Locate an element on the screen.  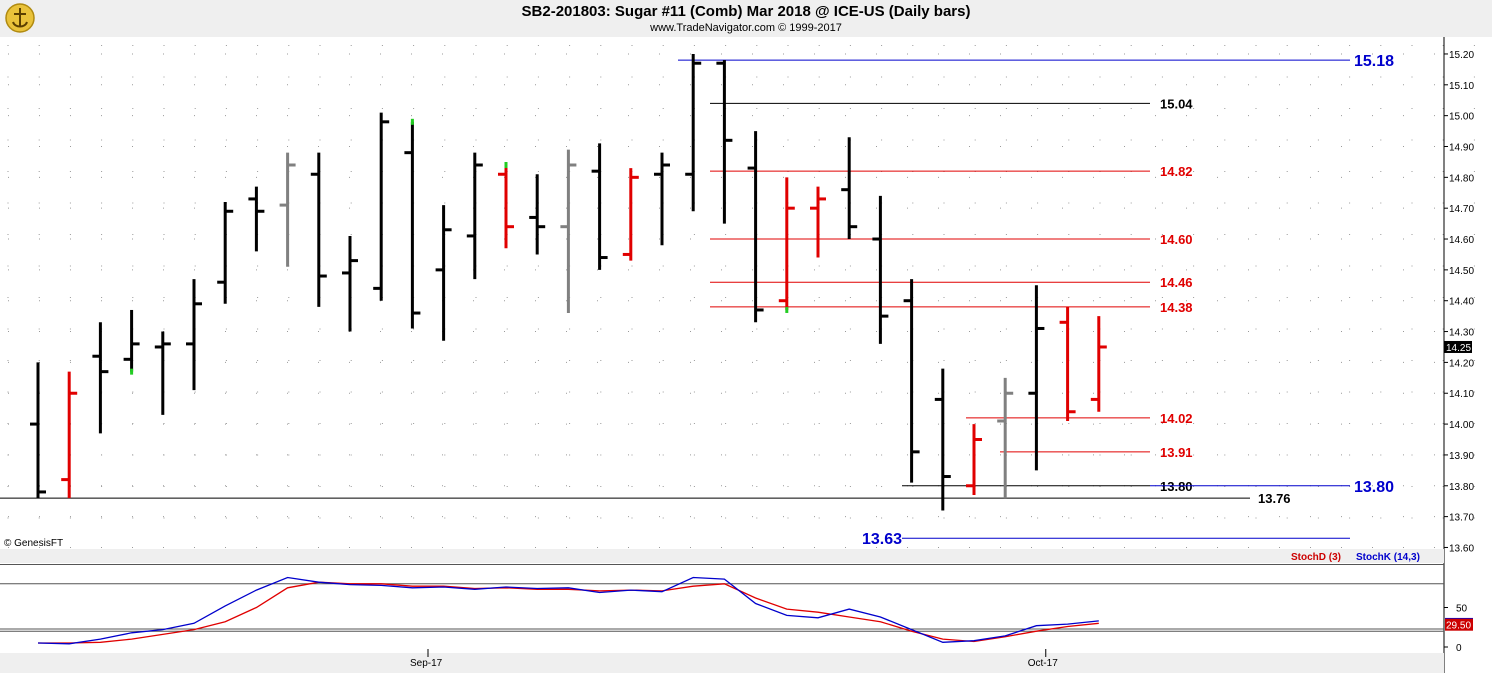
legend-stochk: StochK (14,3) is located at coordinates (1388, 557).